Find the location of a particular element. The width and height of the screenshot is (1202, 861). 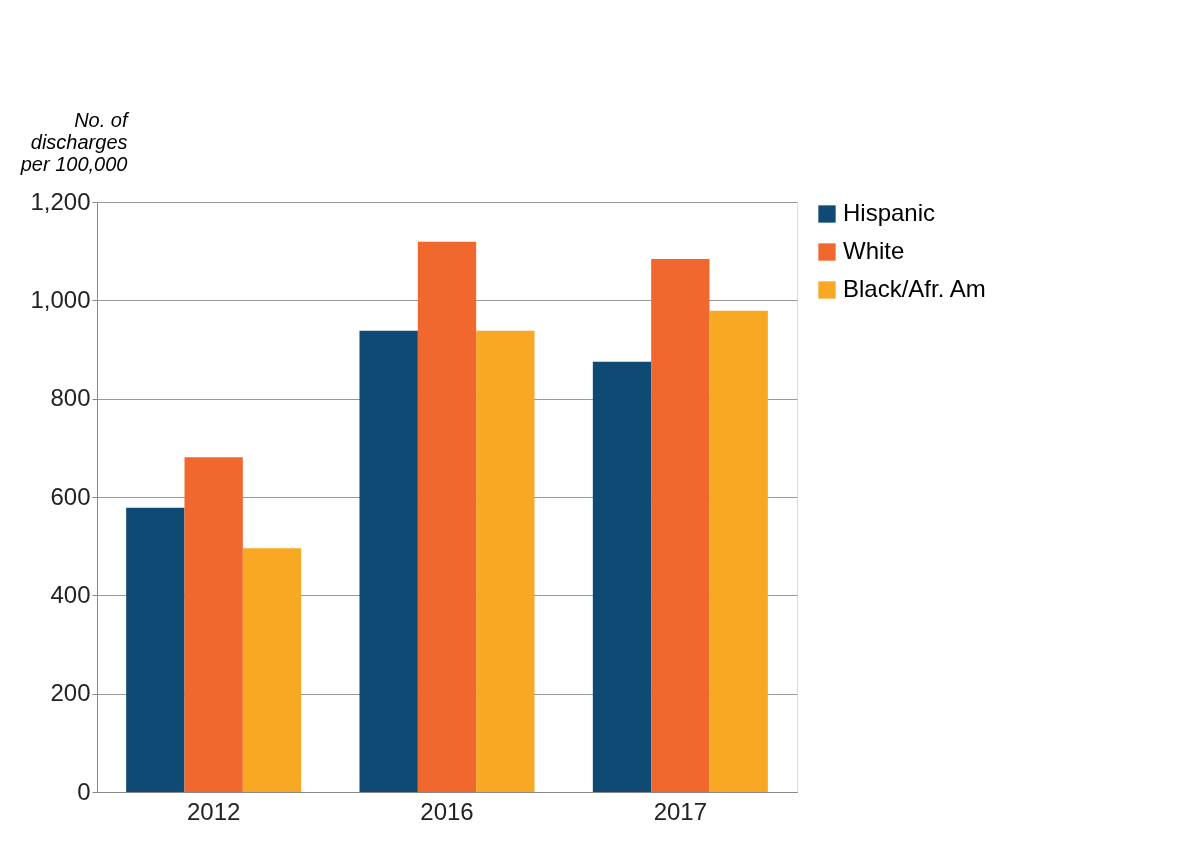

legend-label: Black/Afr. Am is located at coordinates (914, 288).